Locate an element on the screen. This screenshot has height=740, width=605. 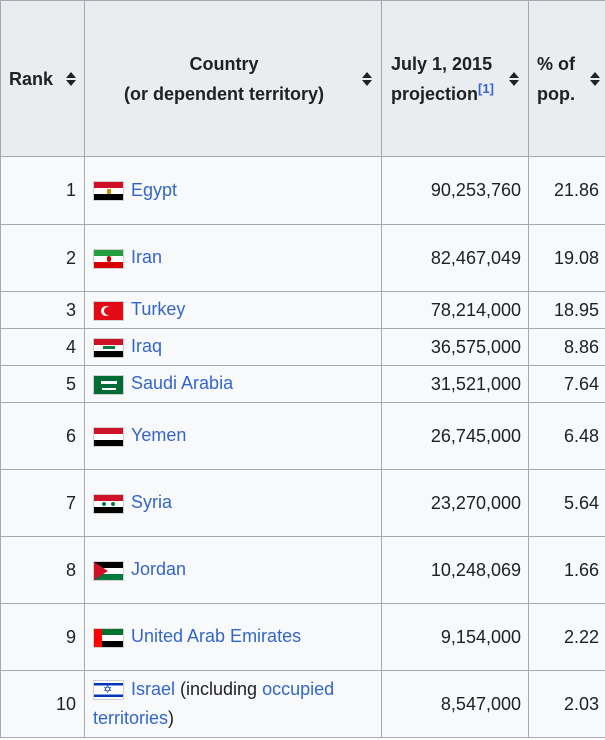
table-row: 1 Egypt 90,253,760 21.86 is located at coordinates (302, 190).